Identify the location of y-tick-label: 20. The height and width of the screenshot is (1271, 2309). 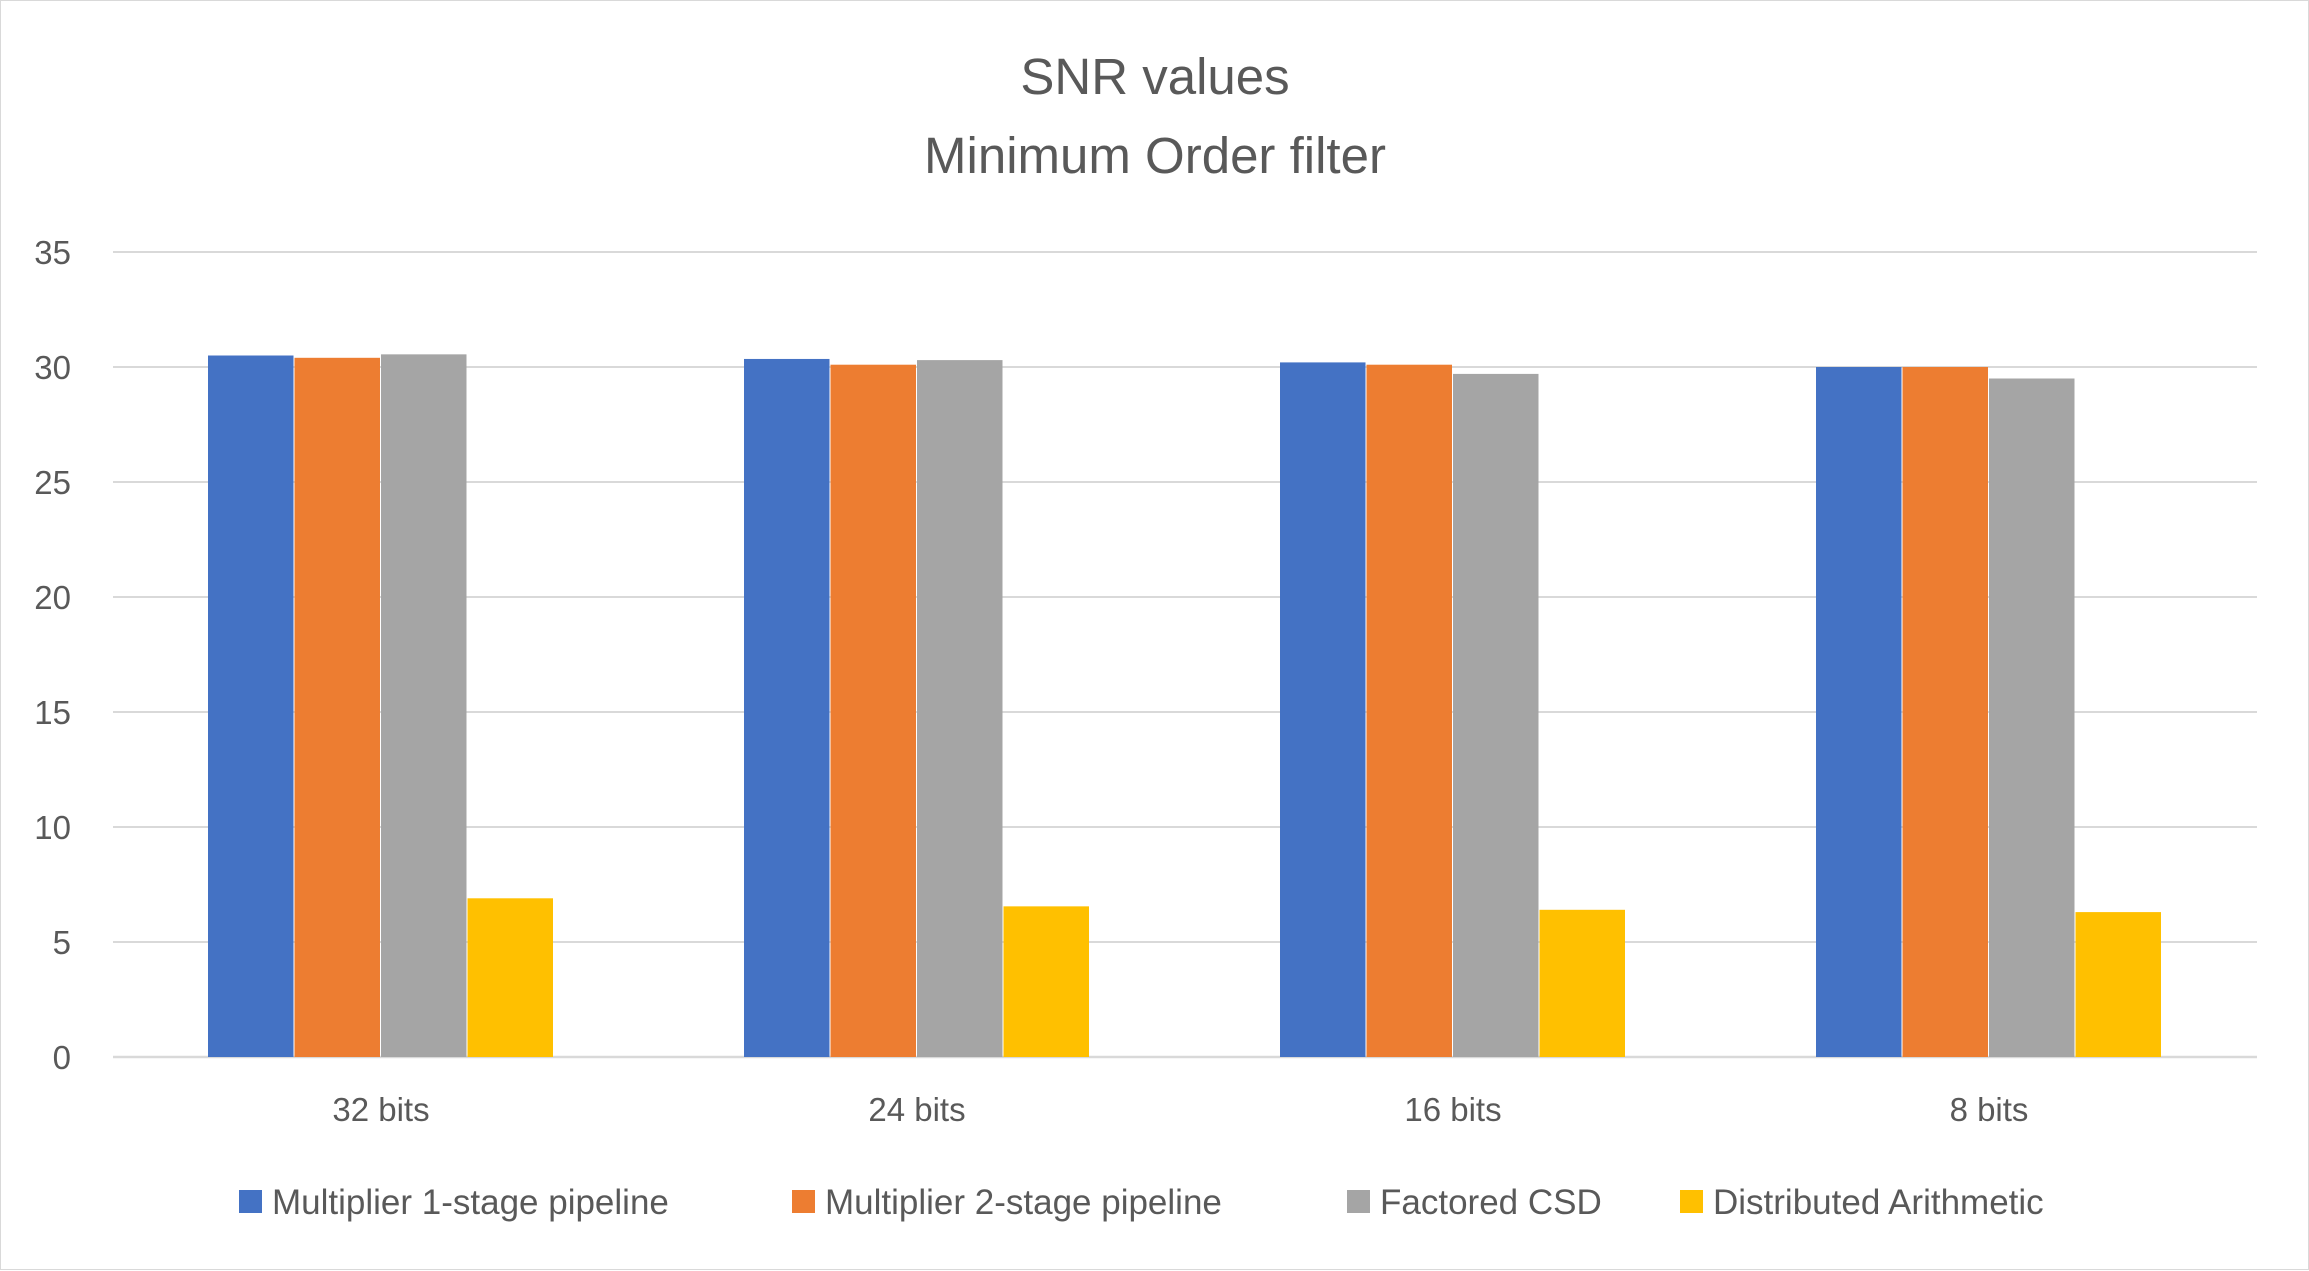
(52, 597).